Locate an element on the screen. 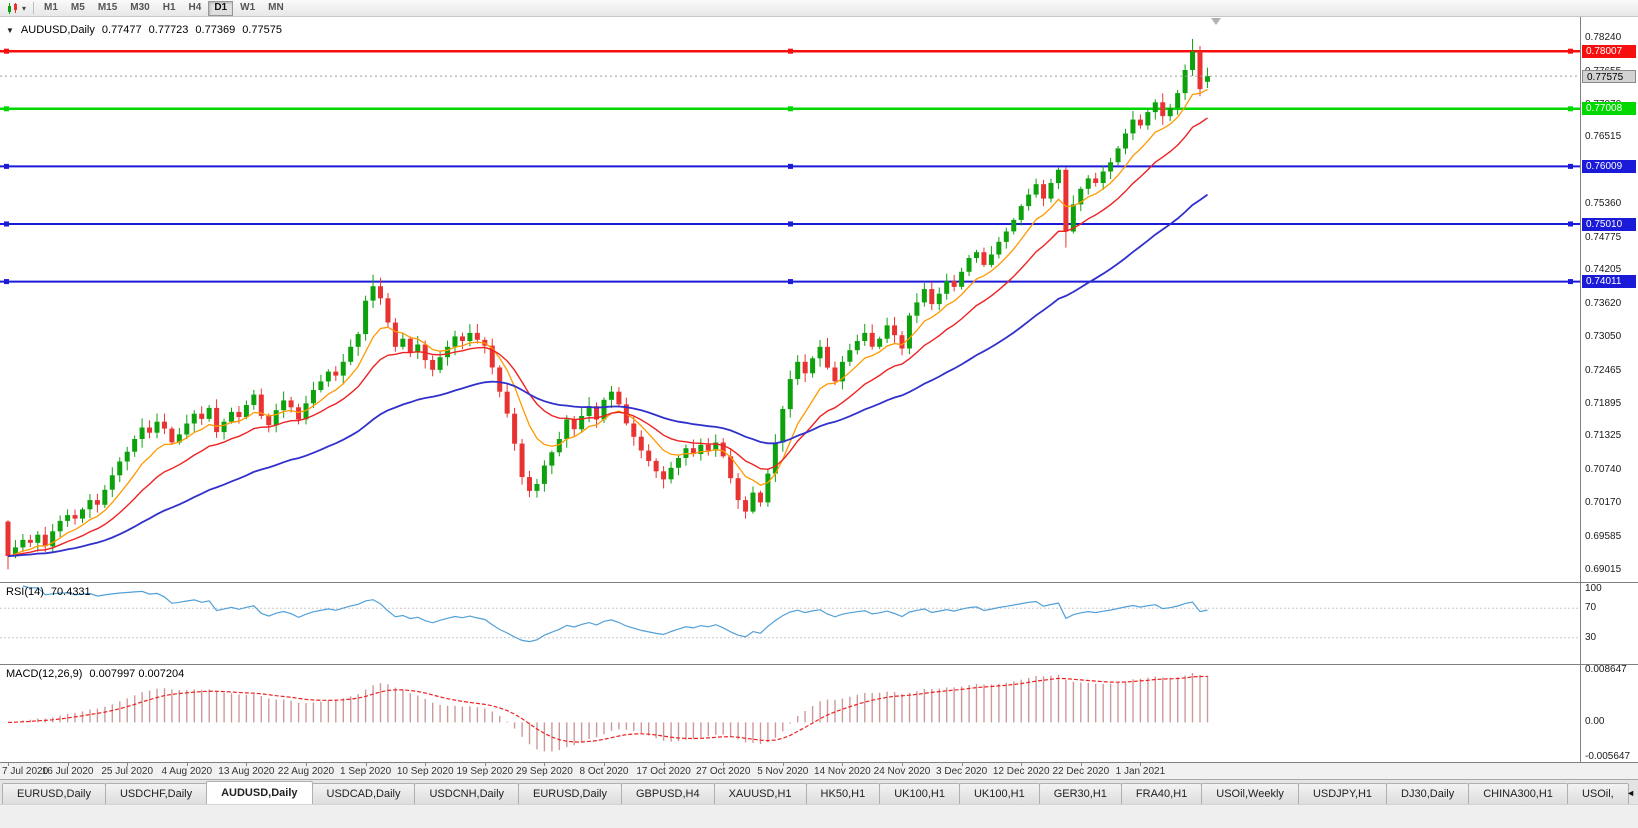 This screenshot has height=828, width=1638. chart-tab-usdcnh-daily: USDCNH,Daily is located at coordinates (467, 793).